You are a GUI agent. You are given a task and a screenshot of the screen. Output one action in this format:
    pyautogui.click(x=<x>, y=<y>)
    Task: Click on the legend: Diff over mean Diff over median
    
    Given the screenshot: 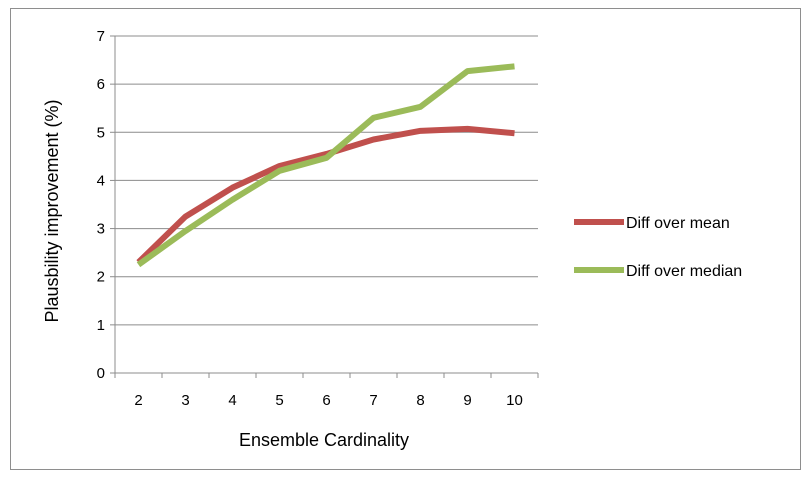 What is the action you would take?
    pyautogui.click(x=658, y=247)
    